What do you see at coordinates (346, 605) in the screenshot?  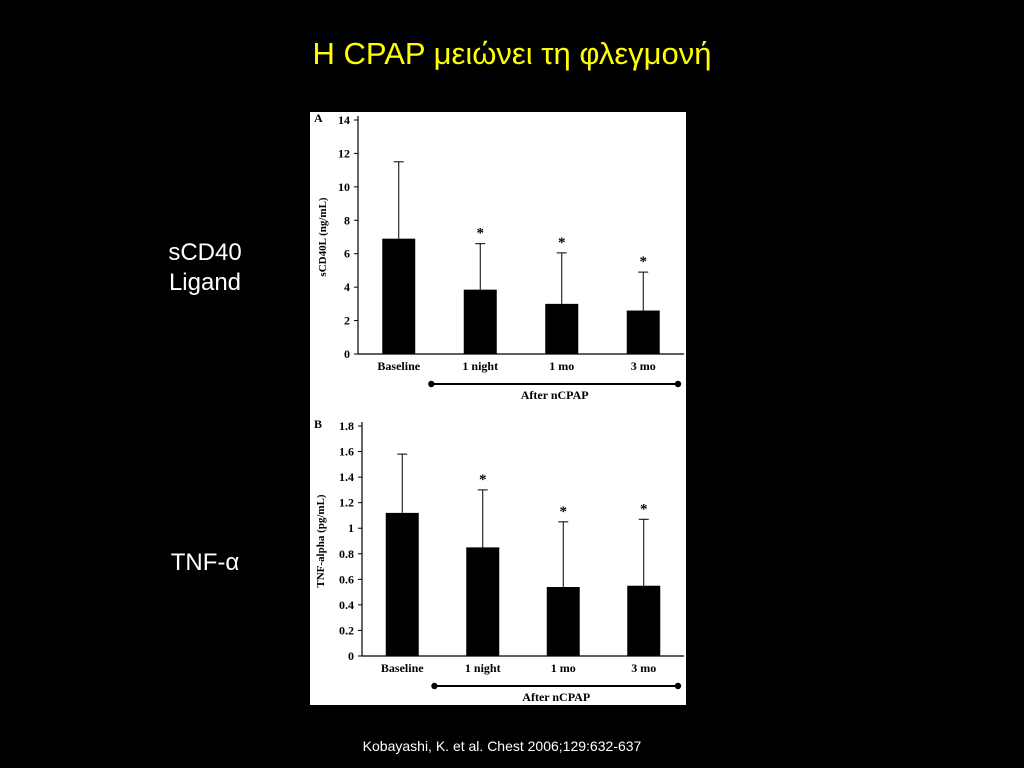 I see `y-tick-label: 0.4` at bounding box center [346, 605].